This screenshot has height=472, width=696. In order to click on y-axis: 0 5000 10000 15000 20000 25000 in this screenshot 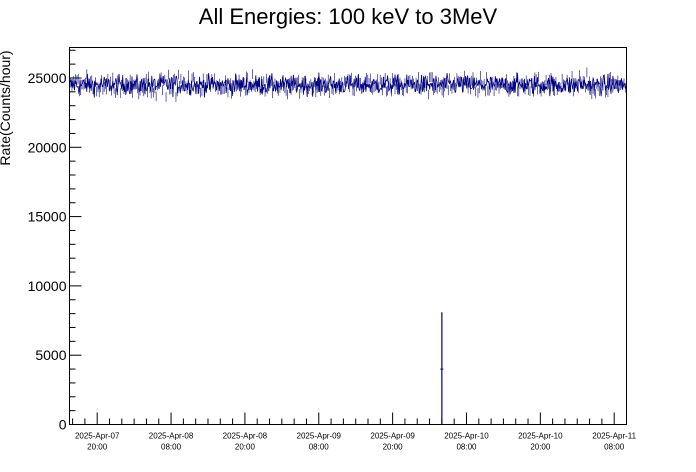, I will do `click(55, 241)`.